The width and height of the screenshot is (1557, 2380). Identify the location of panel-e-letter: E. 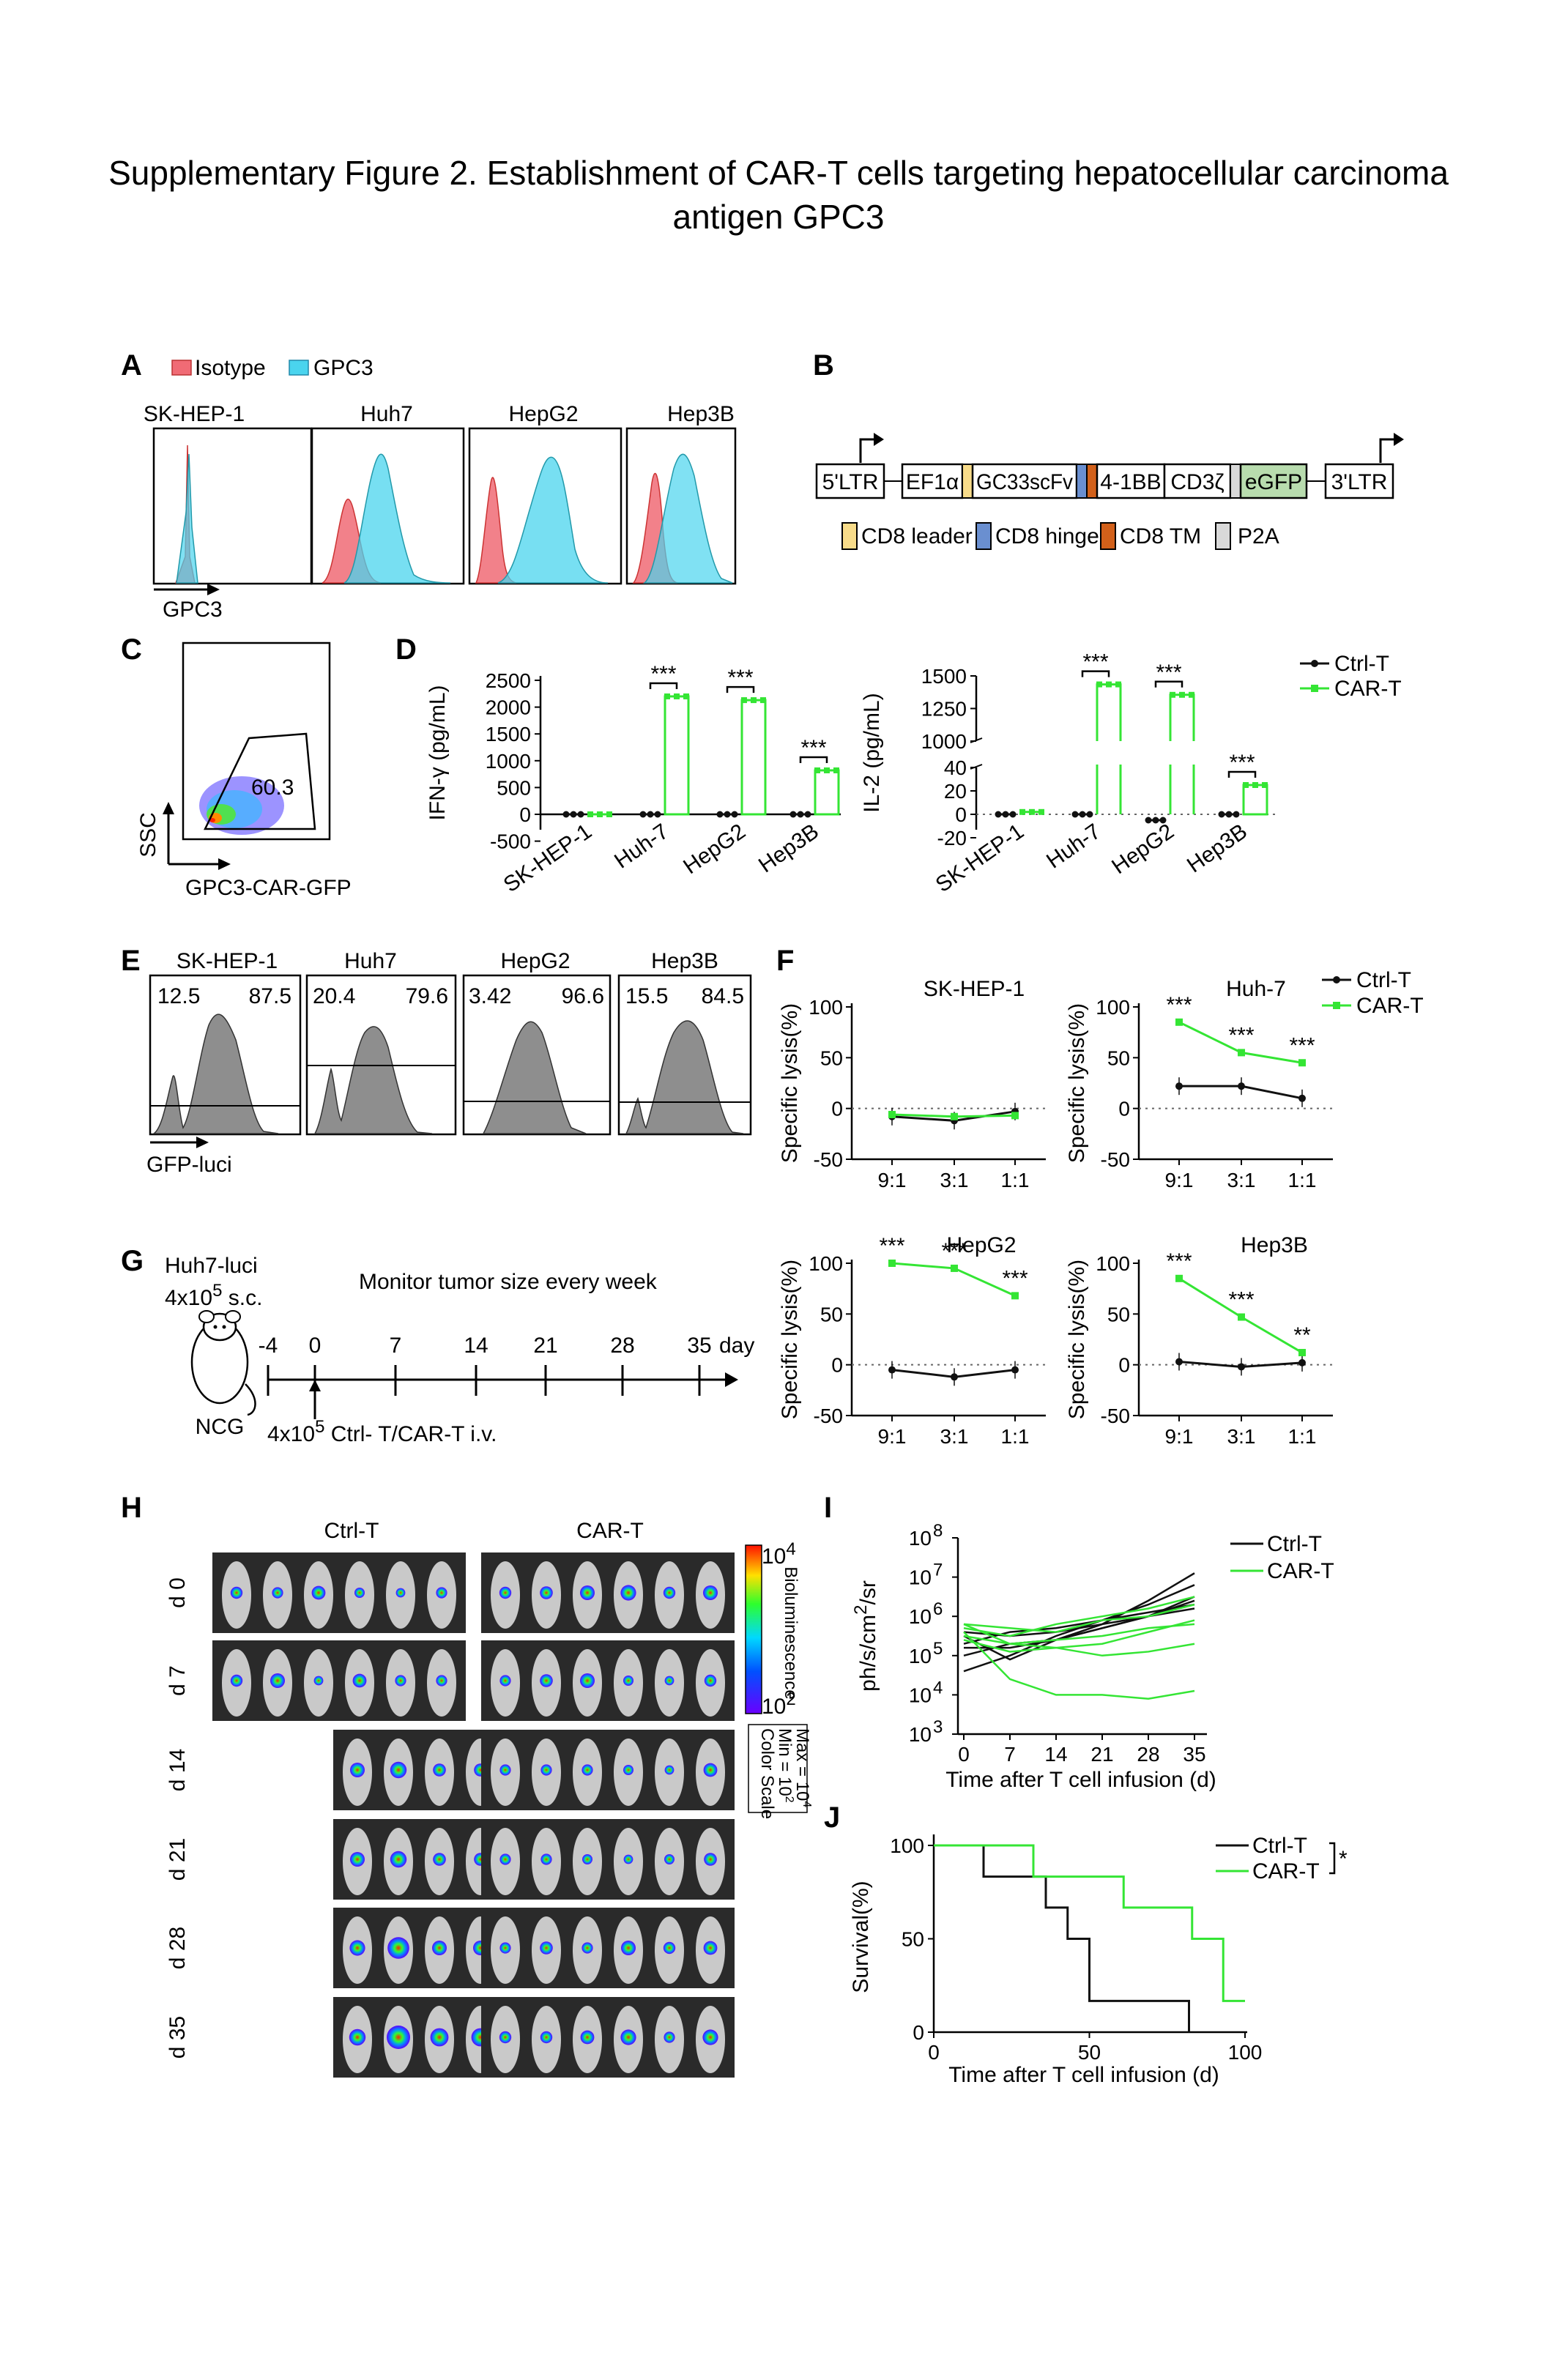
(131, 961).